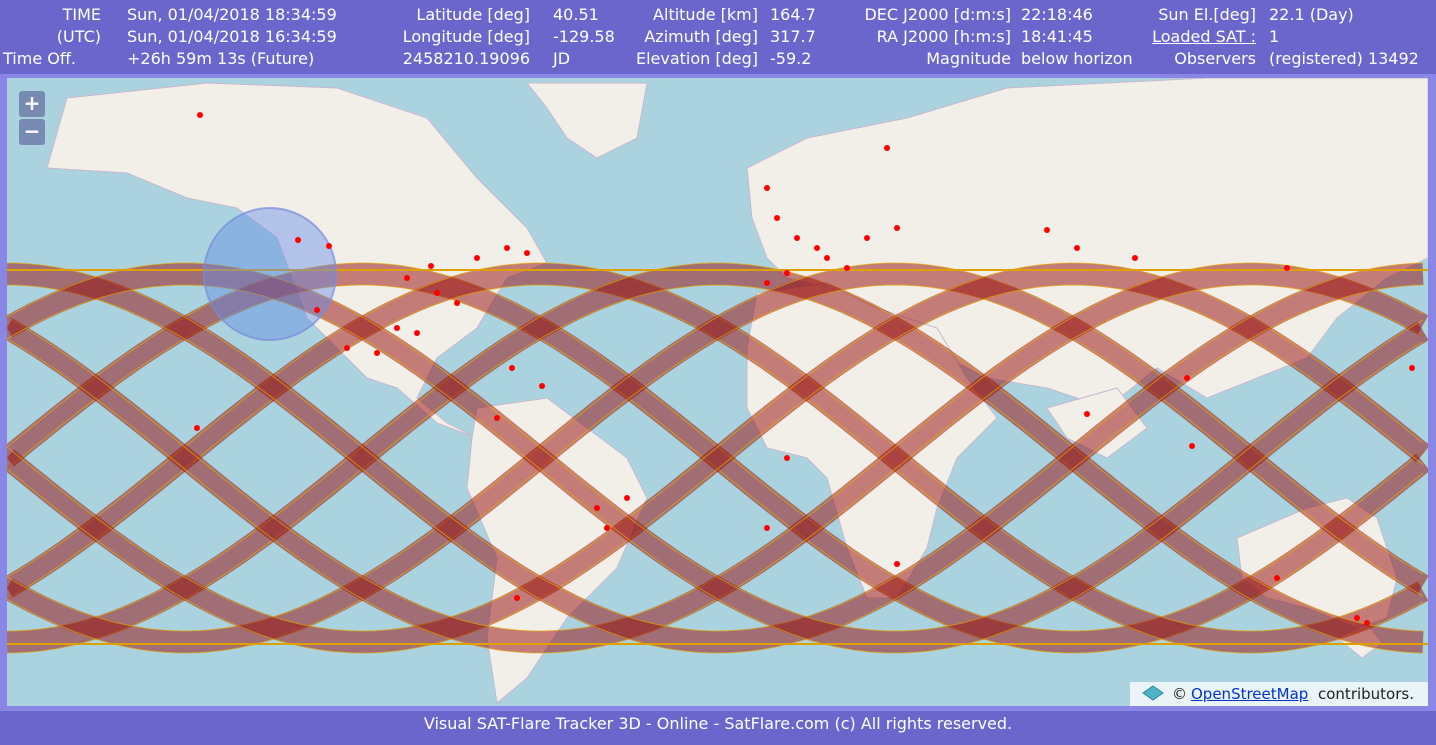 This screenshot has height=745, width=1436. I want to click on attribution: © OpenStreetMap contributors., so click(1279, 694).